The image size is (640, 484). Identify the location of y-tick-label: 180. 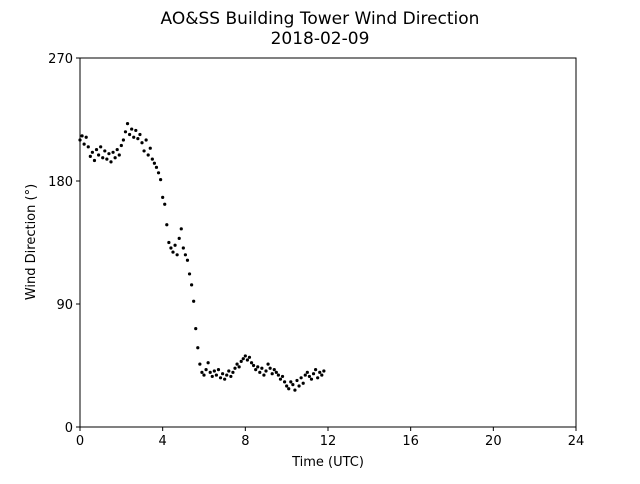
(60, 182).